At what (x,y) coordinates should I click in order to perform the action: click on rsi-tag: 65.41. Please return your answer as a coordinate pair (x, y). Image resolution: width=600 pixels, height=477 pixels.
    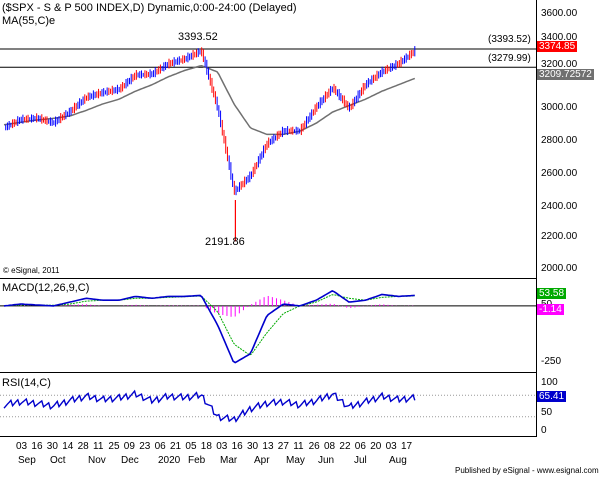
    Looking at the image, I should click on (552, 396).